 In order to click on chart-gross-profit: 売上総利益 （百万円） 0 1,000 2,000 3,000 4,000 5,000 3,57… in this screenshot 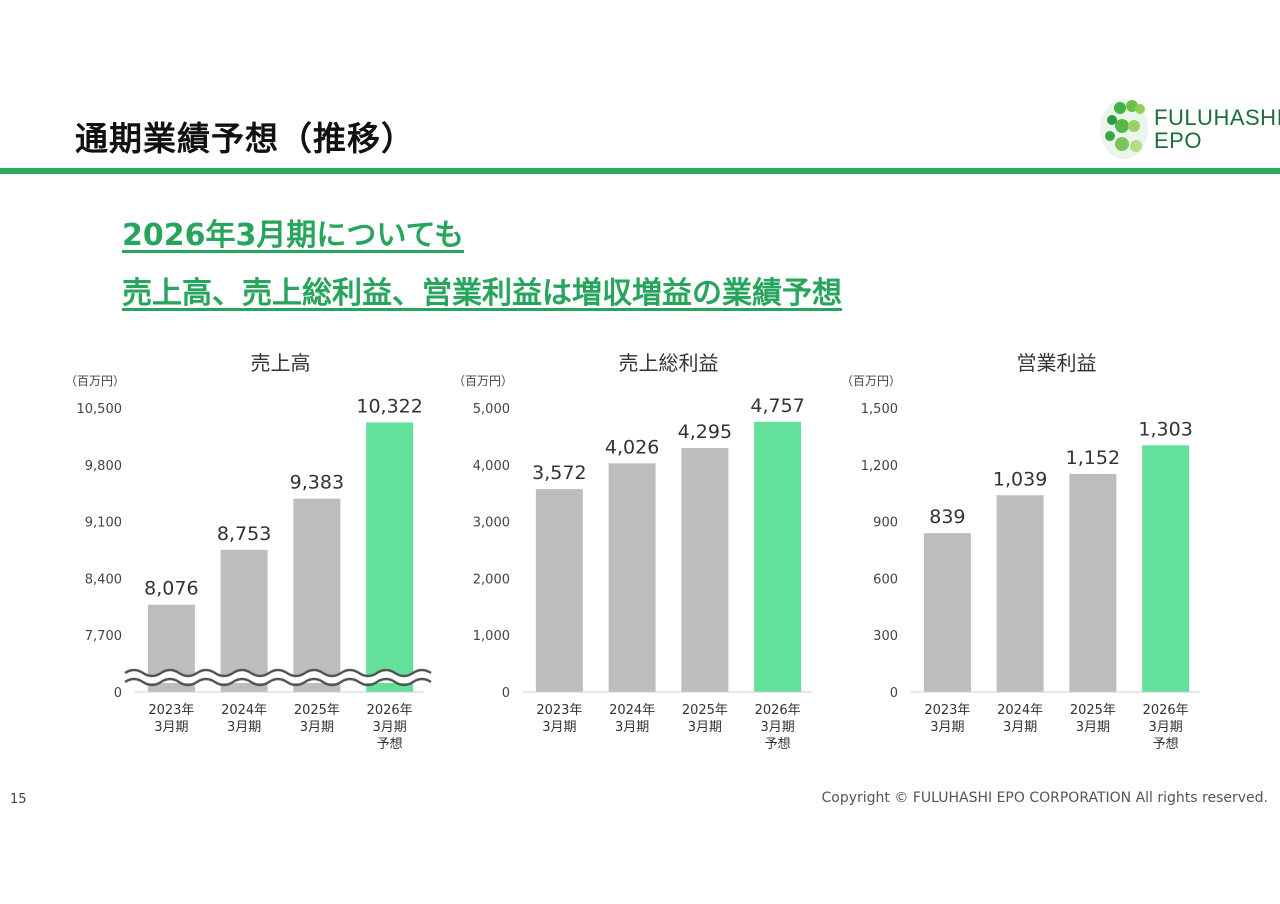, I will do `click(638, 550)`.